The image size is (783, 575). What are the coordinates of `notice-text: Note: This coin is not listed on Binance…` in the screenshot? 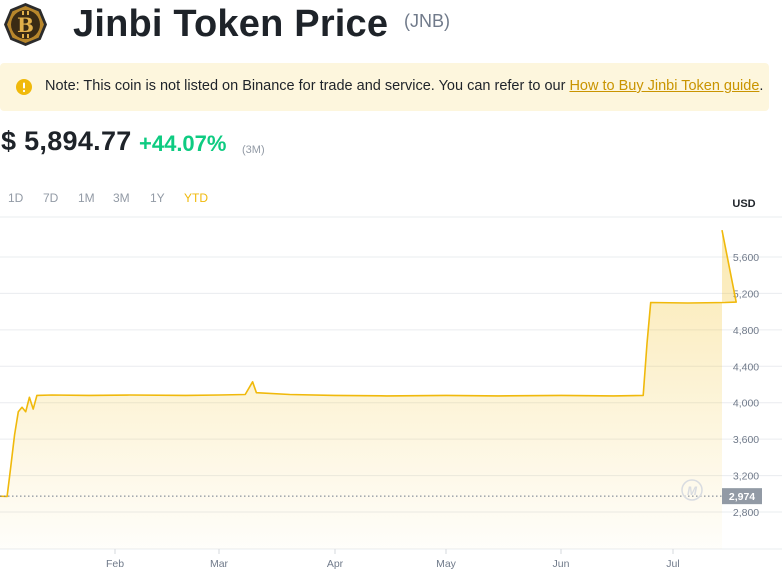 It's located at (307, 86).